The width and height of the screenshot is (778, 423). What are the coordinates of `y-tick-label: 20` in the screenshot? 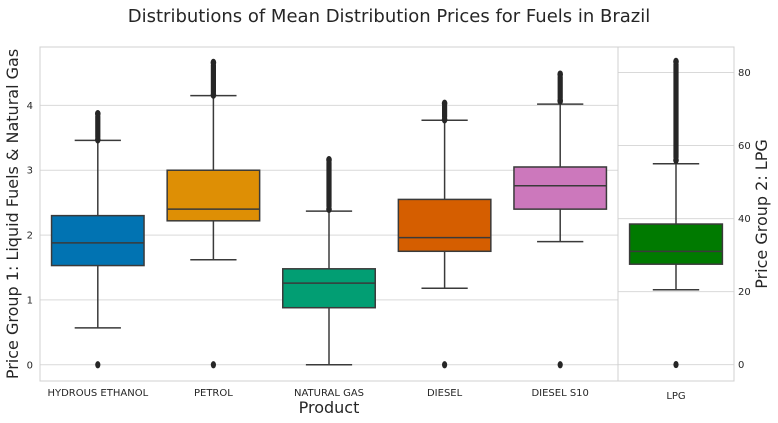 It's located at (744, 292).